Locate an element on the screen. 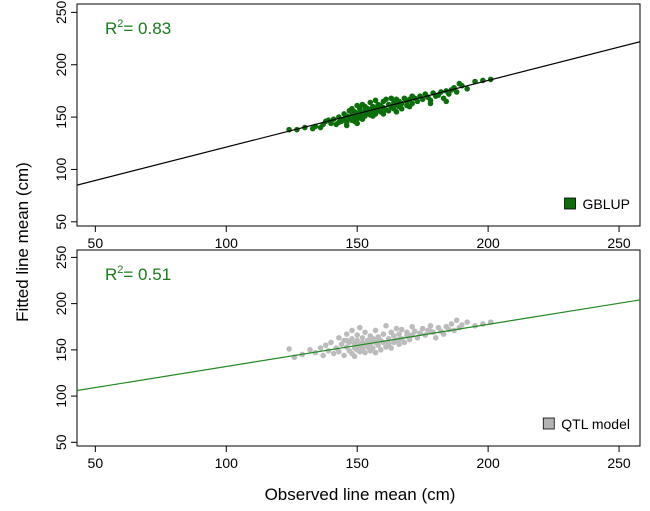 The height and width of the screenshot is (511, 650). r-squared-annotation: R2= 0.51 is located at coordinates (138, 274).